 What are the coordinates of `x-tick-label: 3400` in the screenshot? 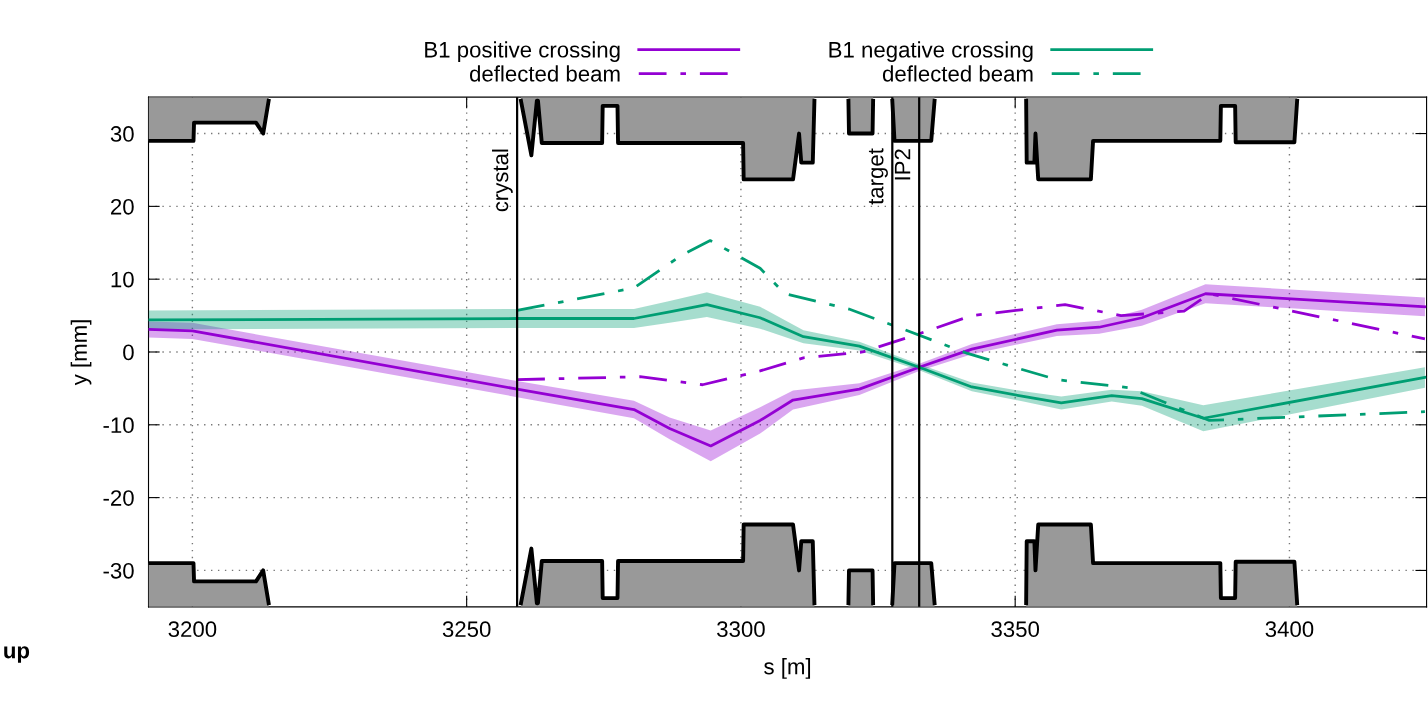 It's located at (1289, 629).